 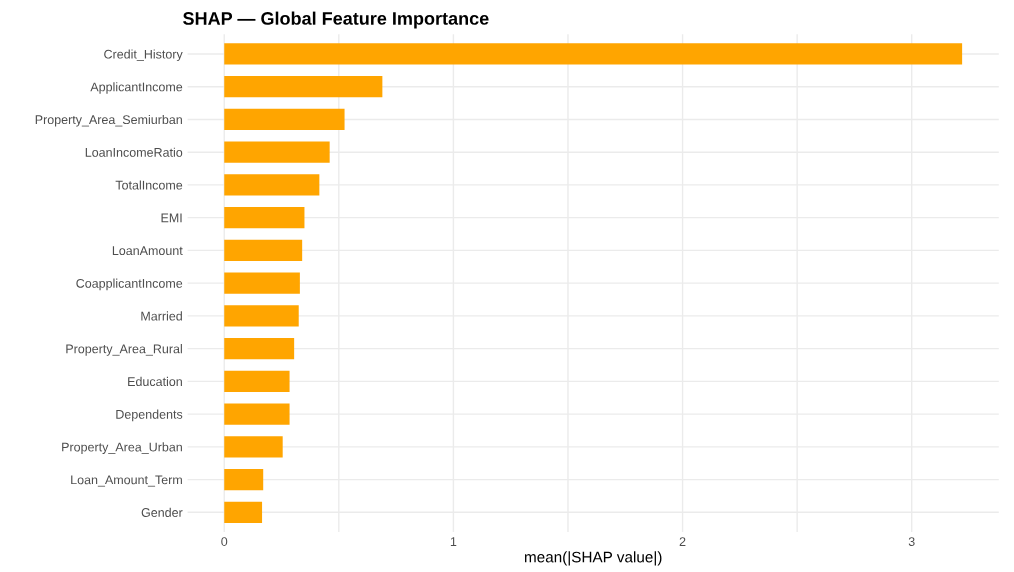 I want to click on y-tick-label: LoanAmount, so click(x=147, y=251).